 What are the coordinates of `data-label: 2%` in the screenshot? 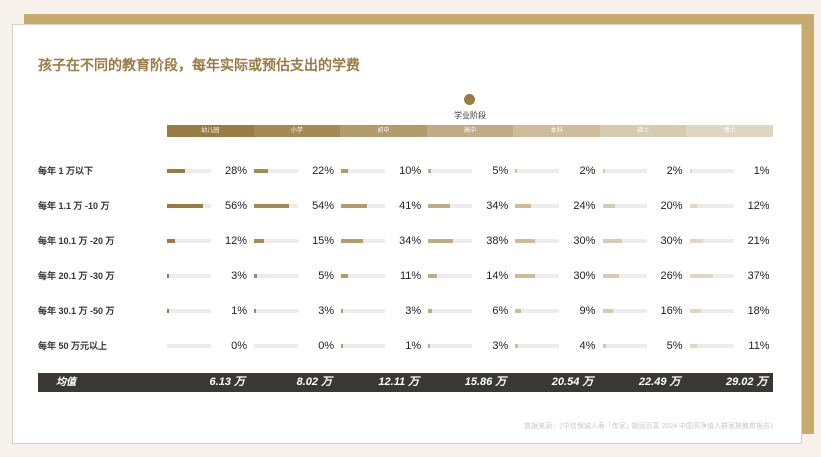 It's located at (587, 171).